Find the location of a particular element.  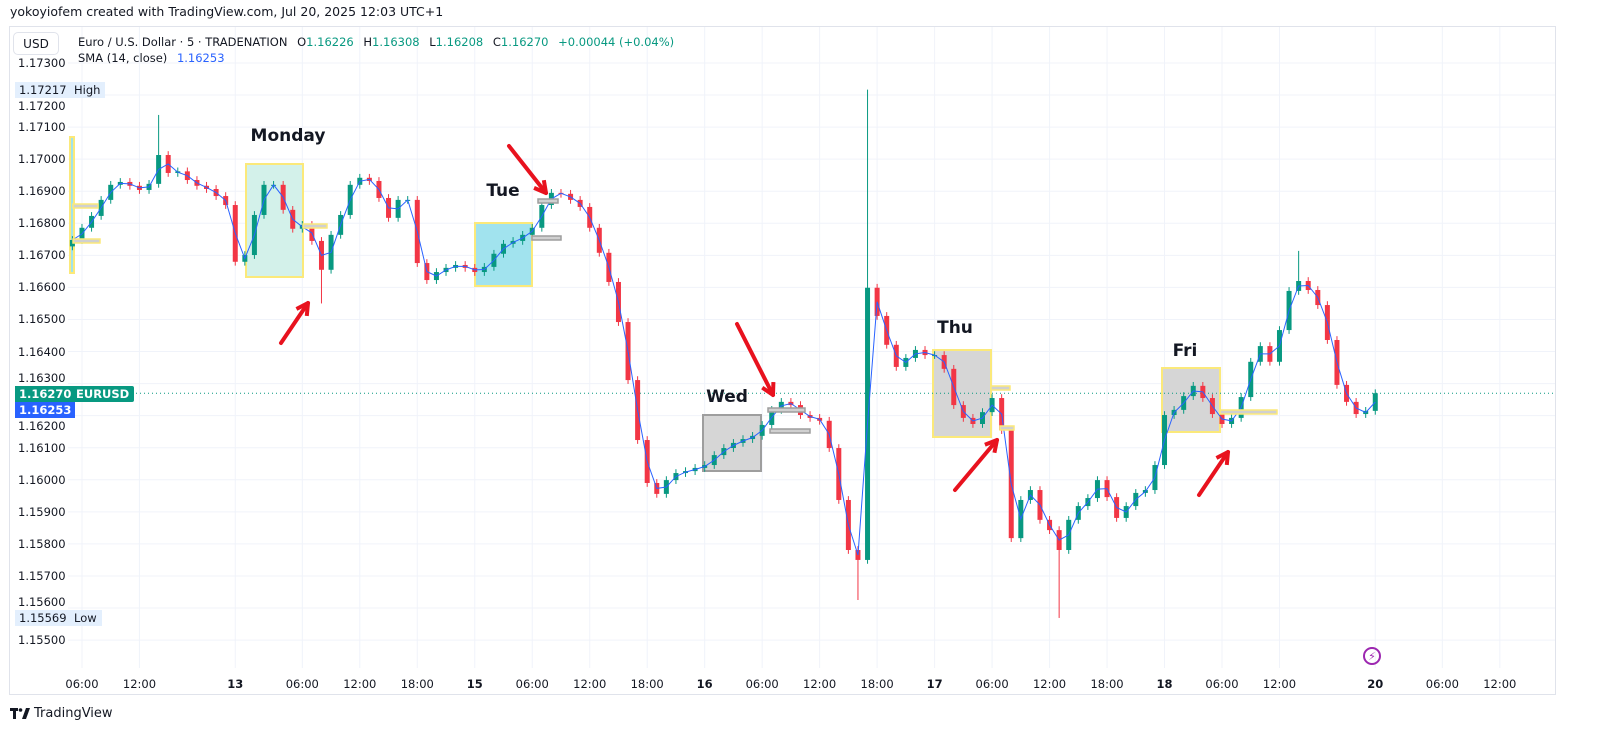

time-tick-label: 16 is located at coordinates (704, 684).